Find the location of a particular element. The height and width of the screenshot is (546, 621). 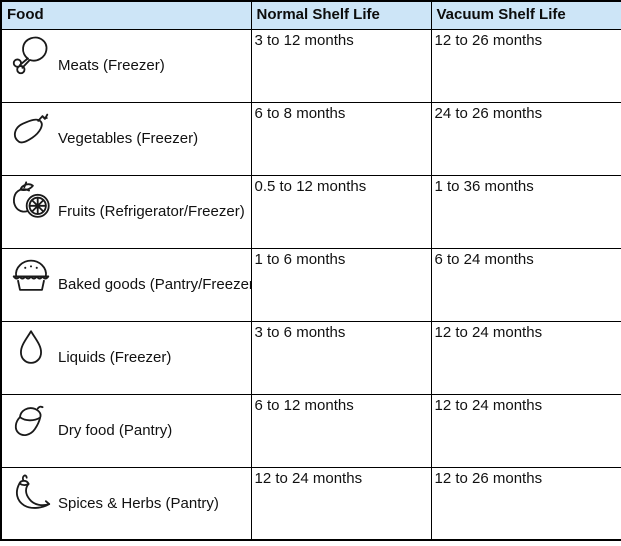

acorn-icon is located at coordinates (31, 421).